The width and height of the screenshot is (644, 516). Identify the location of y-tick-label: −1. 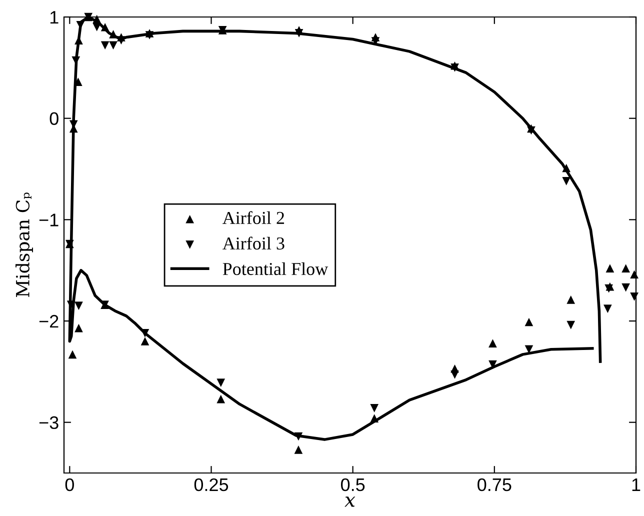
(48, 220).